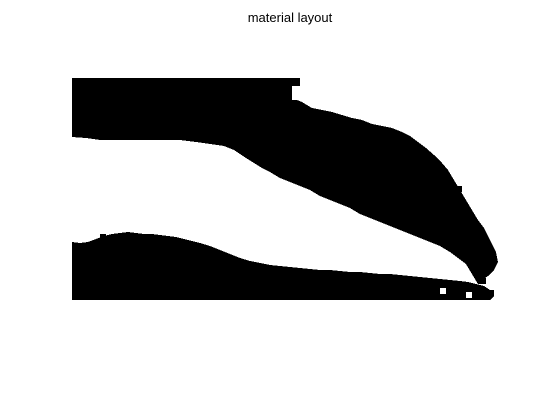  What do you see at coordinates (297, 93) in the screenshot?
I see `material-void-notch` at bounding box center [297, 93].